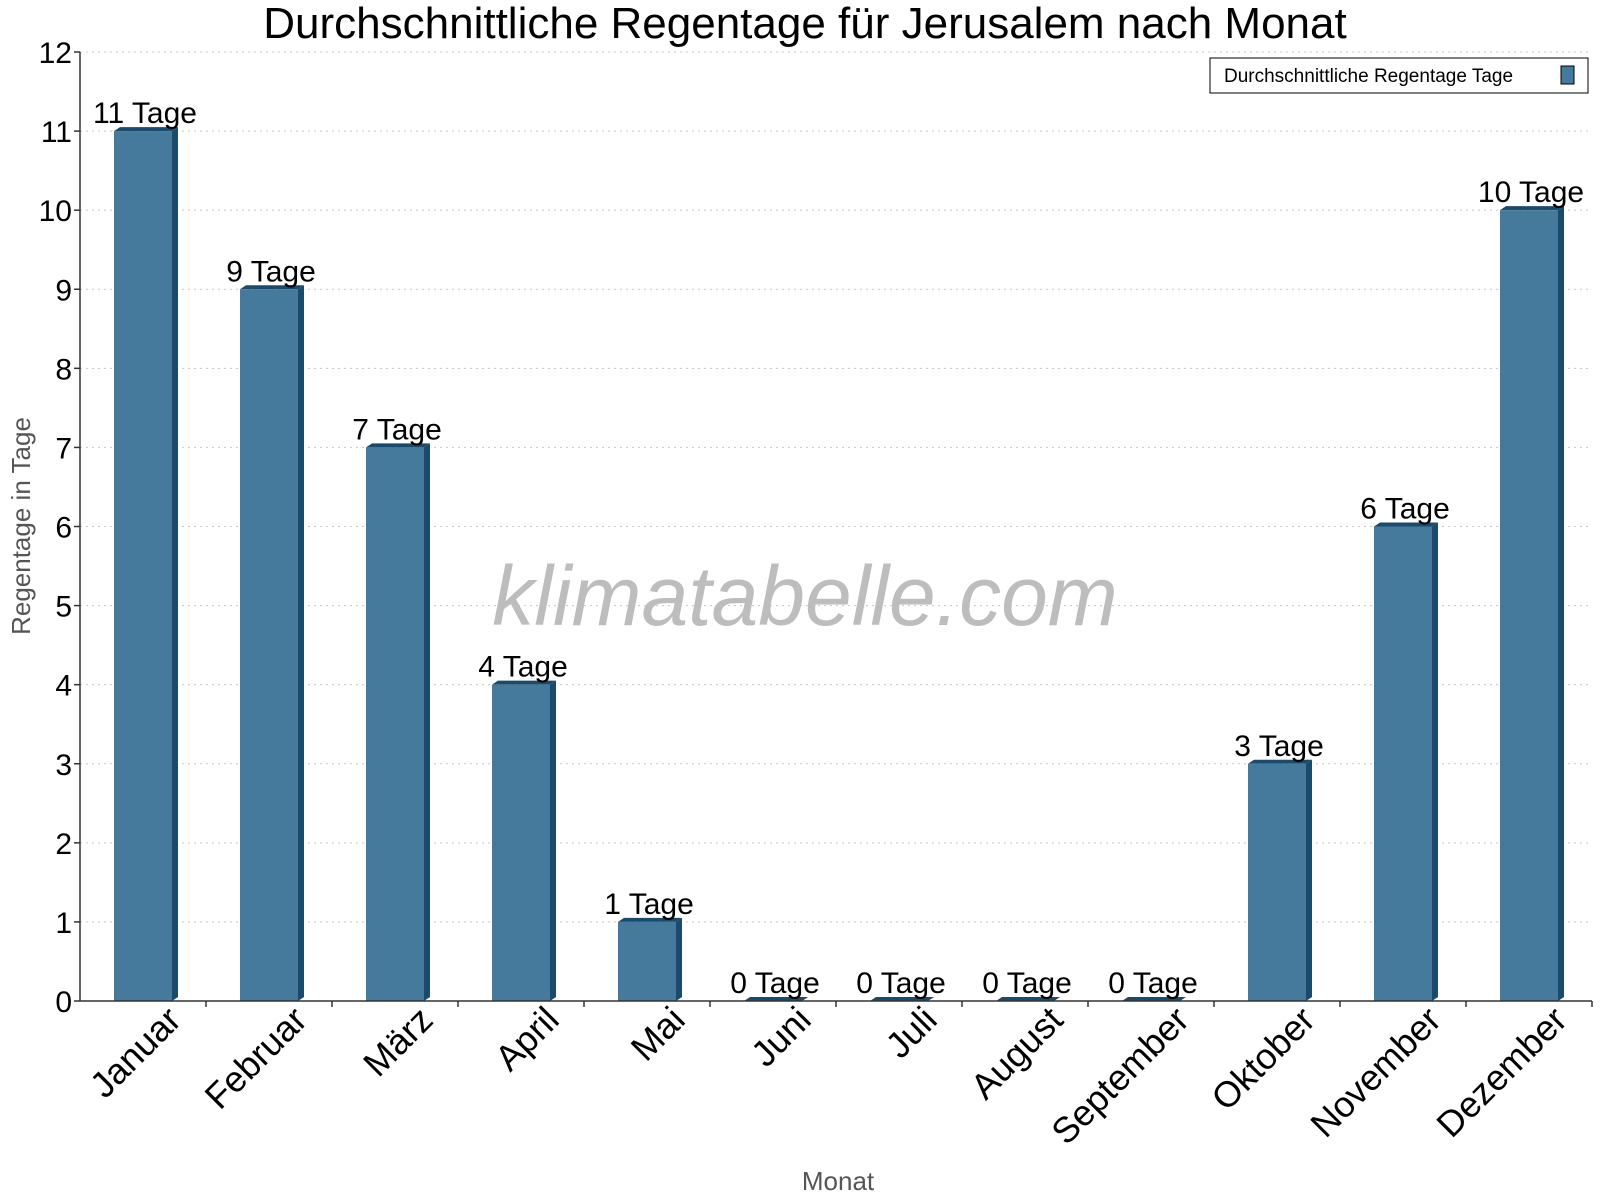 The height and width of the screenshot is (1200, 1600). I want to click on y-tick-label: 5, so click(63, 607).